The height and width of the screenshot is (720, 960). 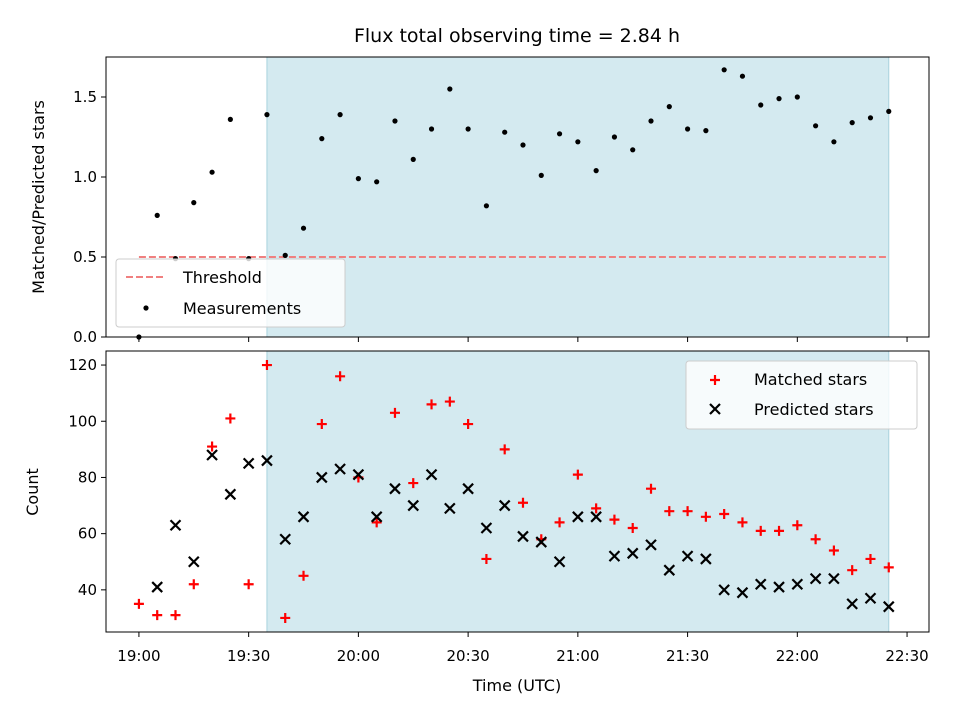 I want to click on chart-title: Flux total observing time = 2.84 h, so click(x=517, y=36).